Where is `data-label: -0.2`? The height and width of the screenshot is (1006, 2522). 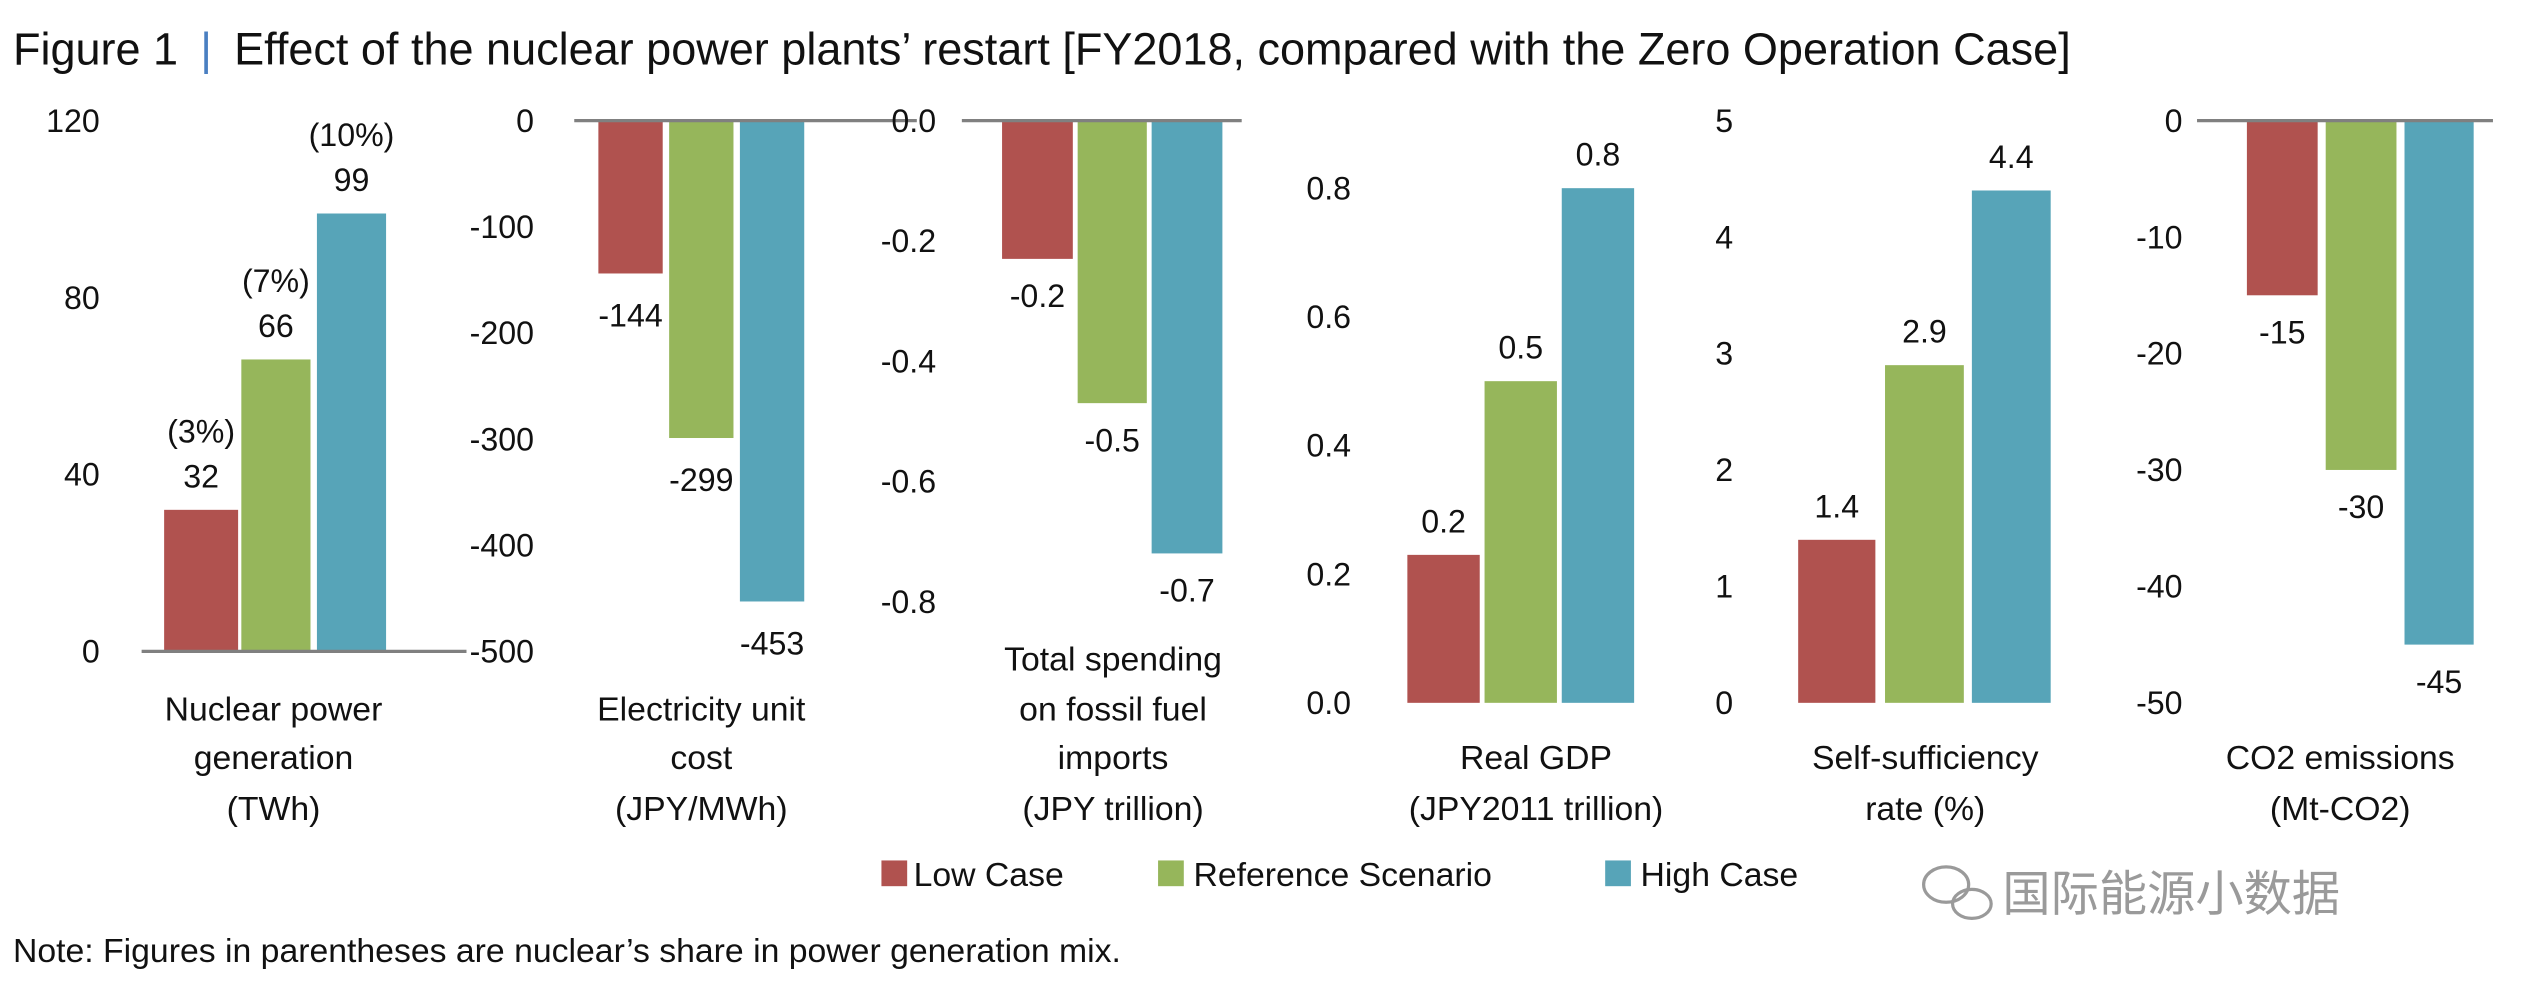
data-label: -0.2 is located at coordinates (1037, 296).